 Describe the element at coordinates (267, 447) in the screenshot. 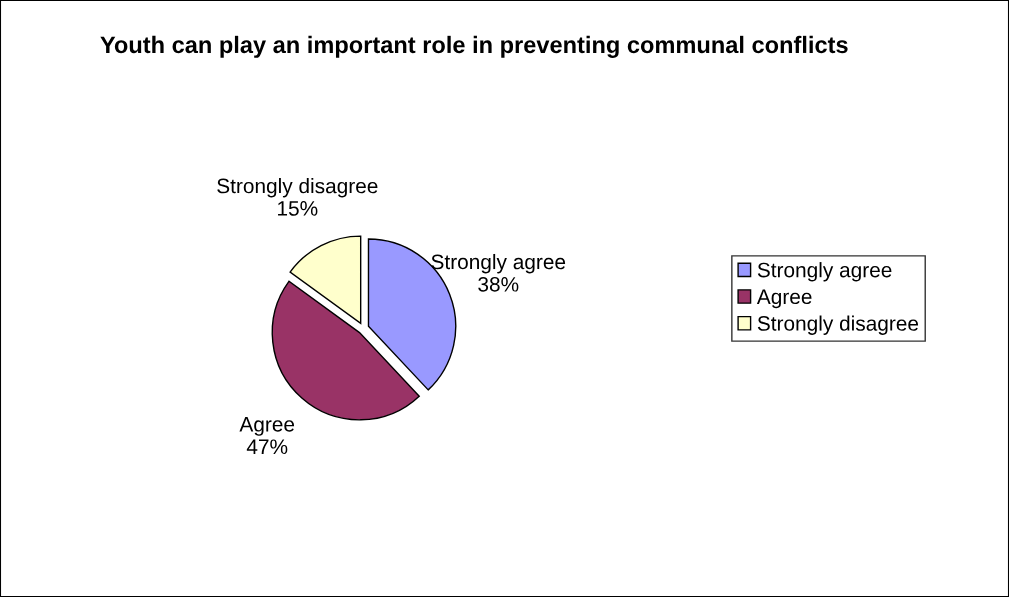

I see `data-label: 47%` at that location.